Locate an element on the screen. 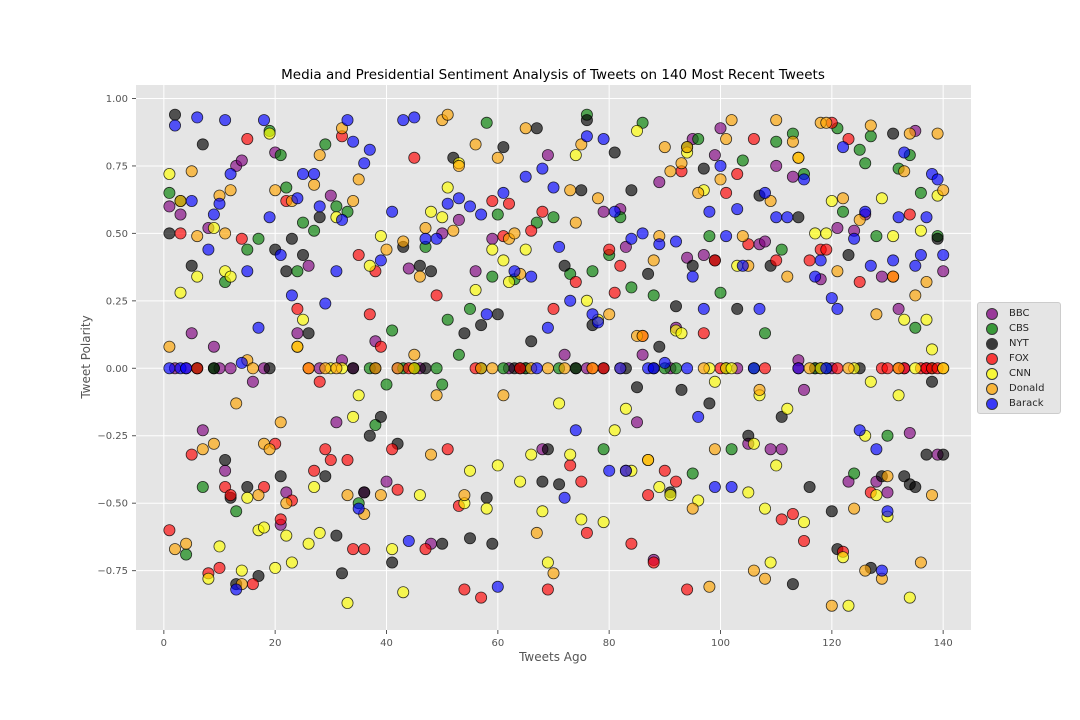  legend-marker is located at coordinates (992, 314).